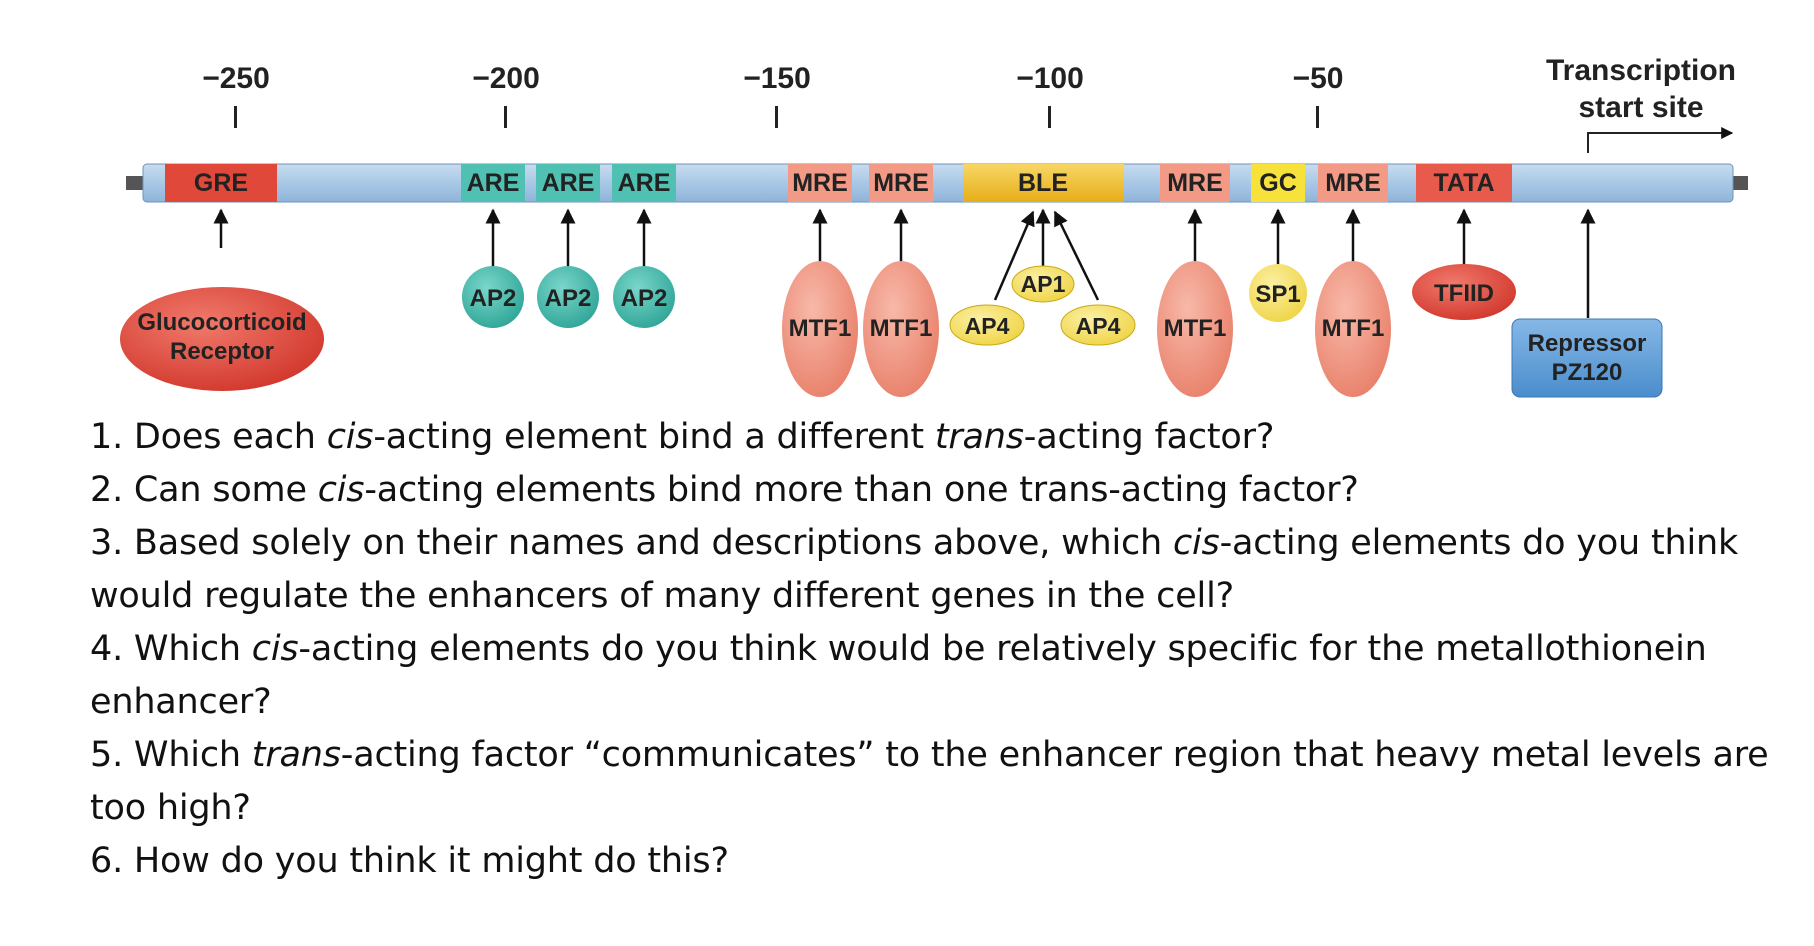 This screenshot has height=946, width=1814. I want to click on ap1-factor, so click(1043, 284).